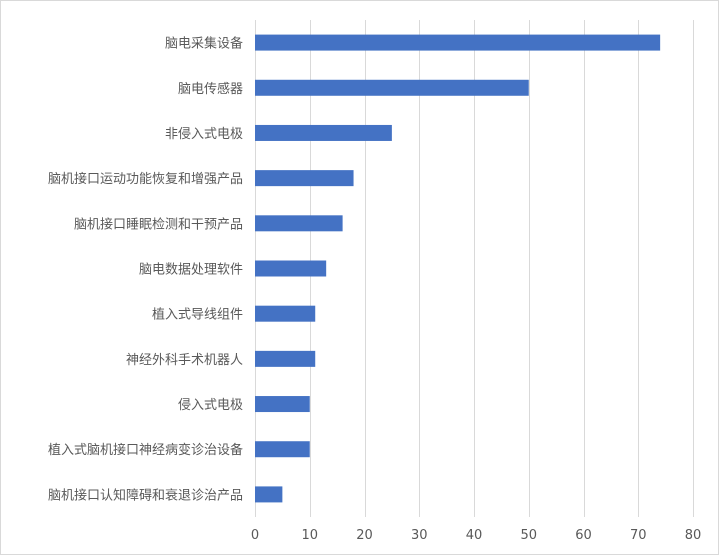 This screenshot has width=719, height=556. Describe the element at coordinates (191, 270) in the screenshot. I see `category-label: 脑电数据处理软件` at that location.